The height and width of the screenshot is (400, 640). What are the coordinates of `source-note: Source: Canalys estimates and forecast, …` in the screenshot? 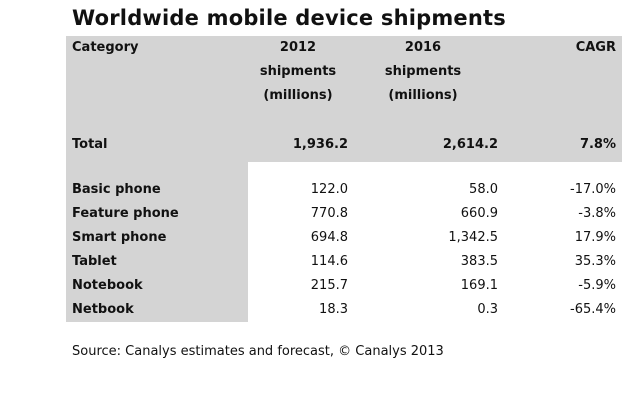 It's located at (258, 351).